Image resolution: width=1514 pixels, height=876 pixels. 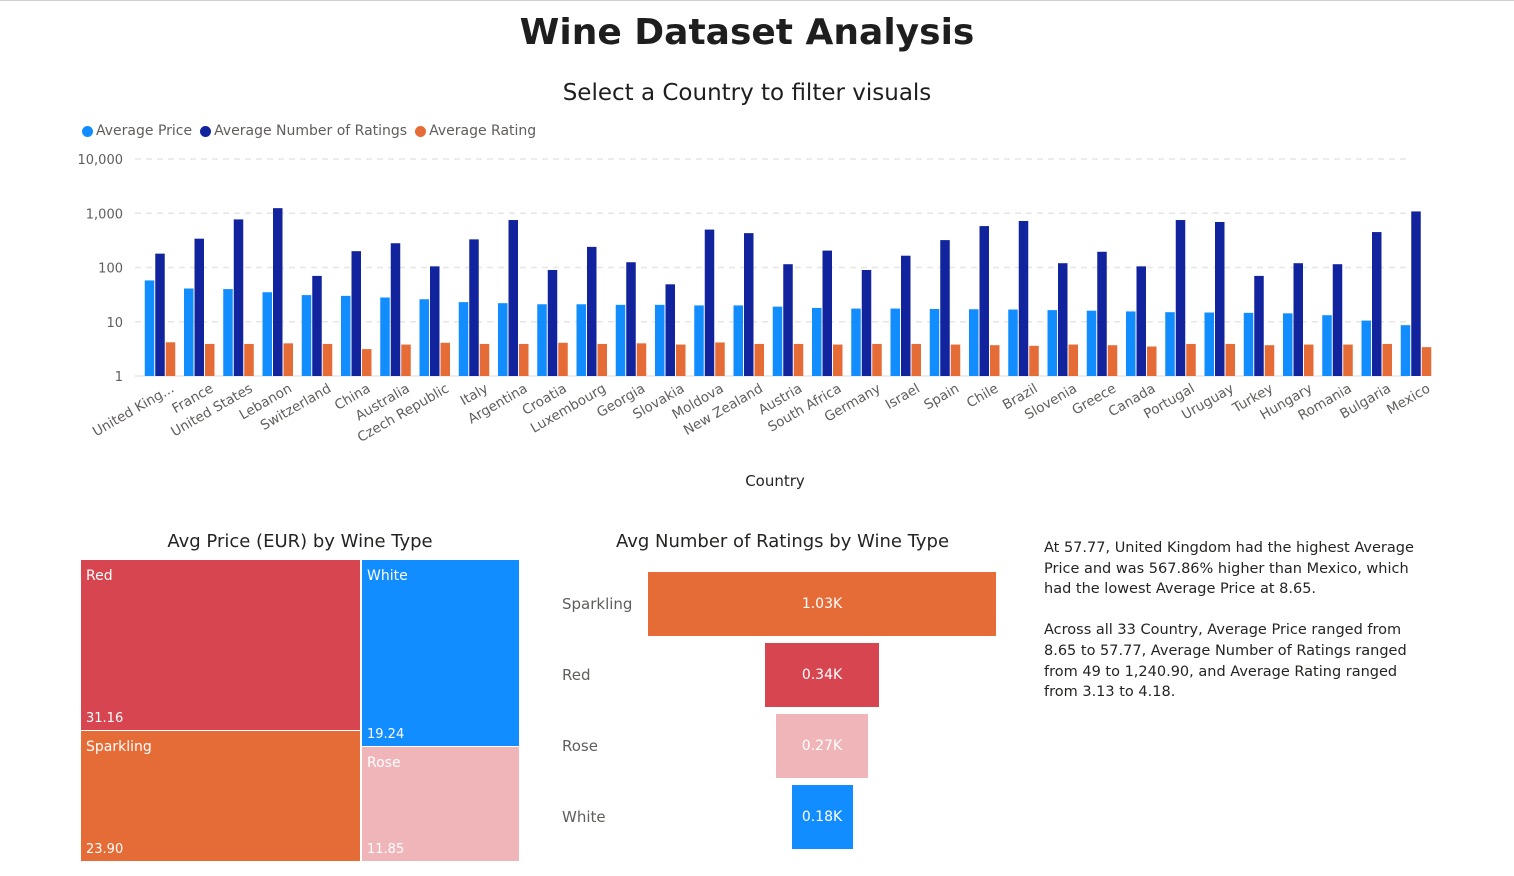 What do you see at coordinates (421, 131) in the screenshot?
I see `legend-dot-icon` at bounding box center [421, 131].